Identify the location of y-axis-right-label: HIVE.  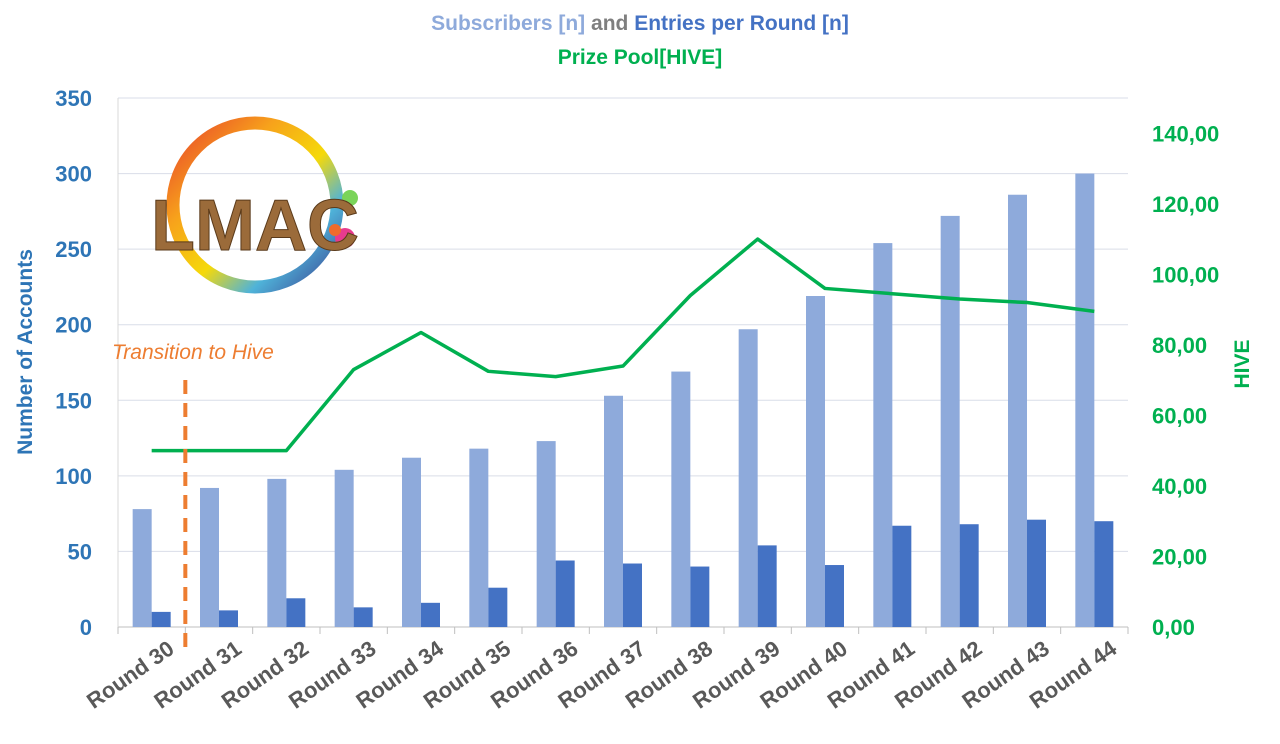
(1242, 364).